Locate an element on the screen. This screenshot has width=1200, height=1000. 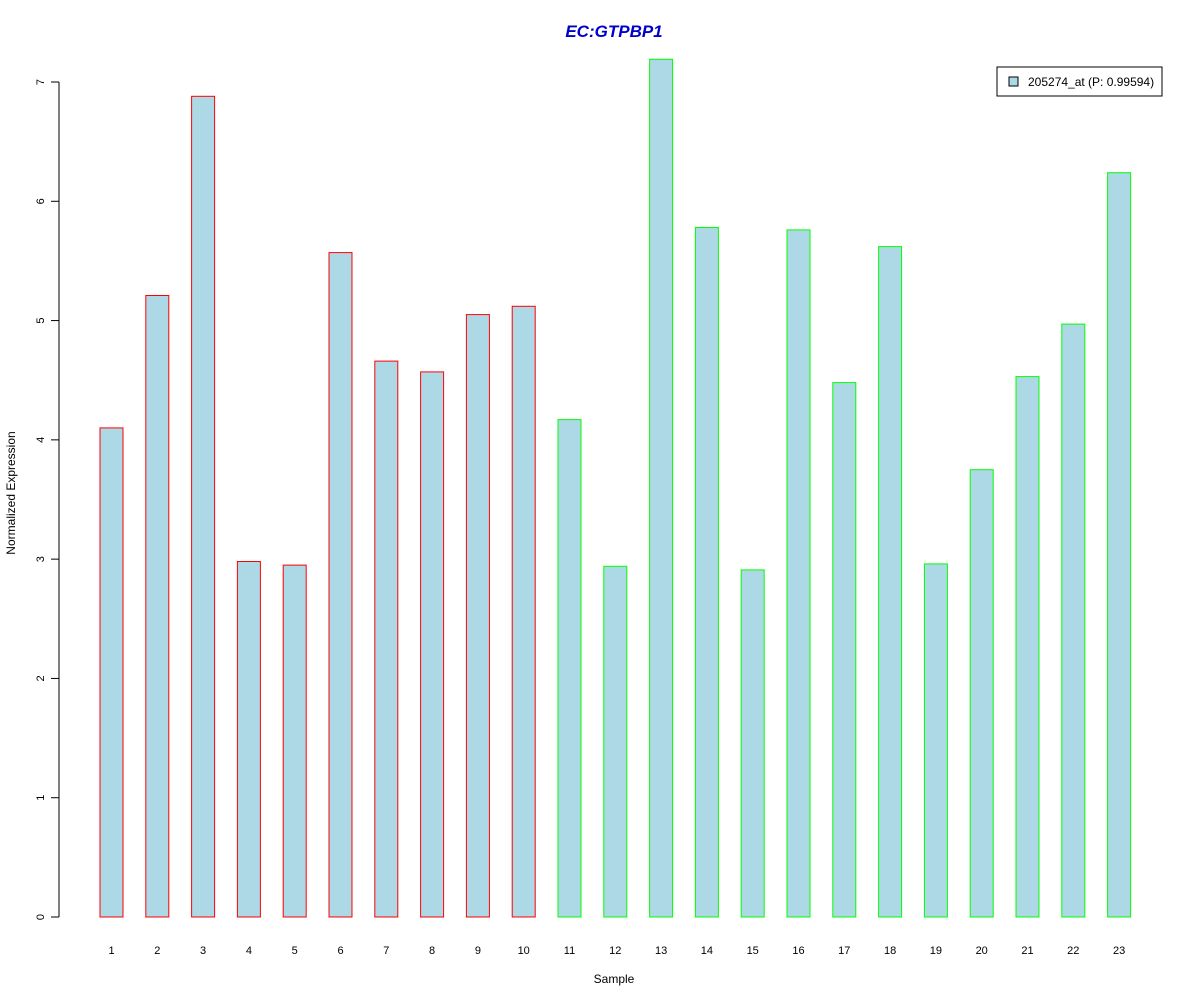
x-axis-label: Sample is located at coordinates (614, 979).